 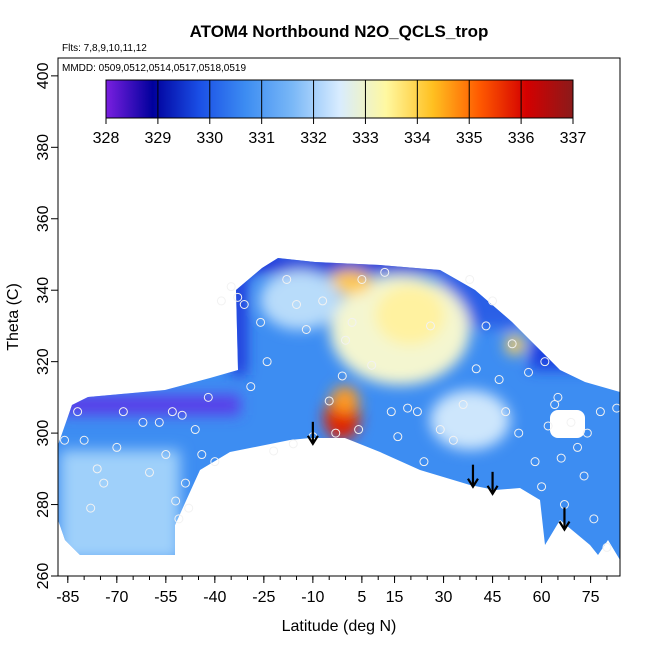 I want to click on x-axis: -85 -70 -55 -40 -25 -10 5 15 30 45 60 75, so click(x=332, y=591).